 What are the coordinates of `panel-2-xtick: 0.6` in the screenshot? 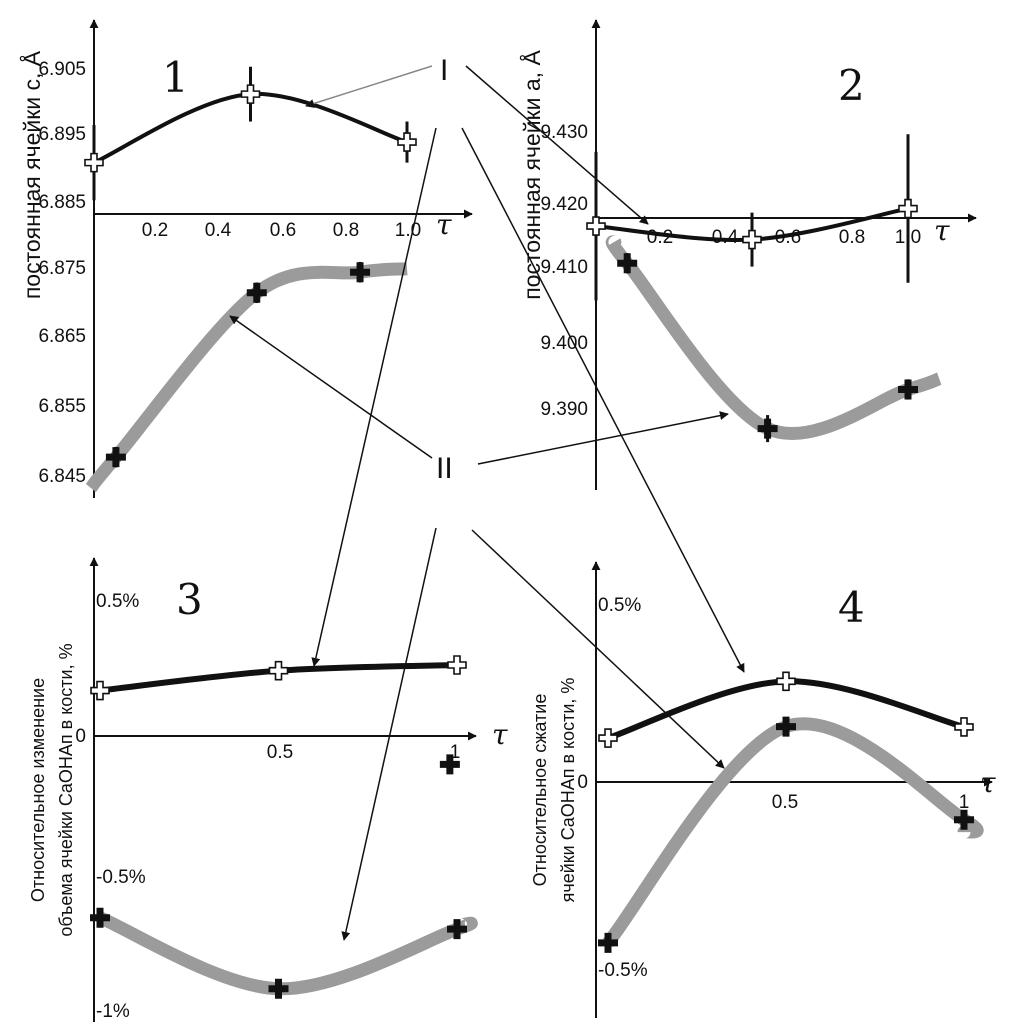 It's located at (788, 237).